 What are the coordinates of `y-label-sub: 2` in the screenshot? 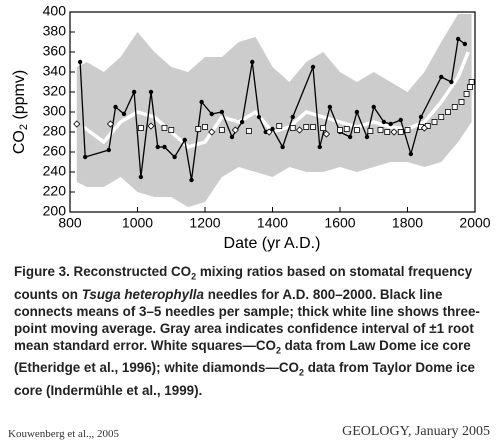 It's located at (24, 127).